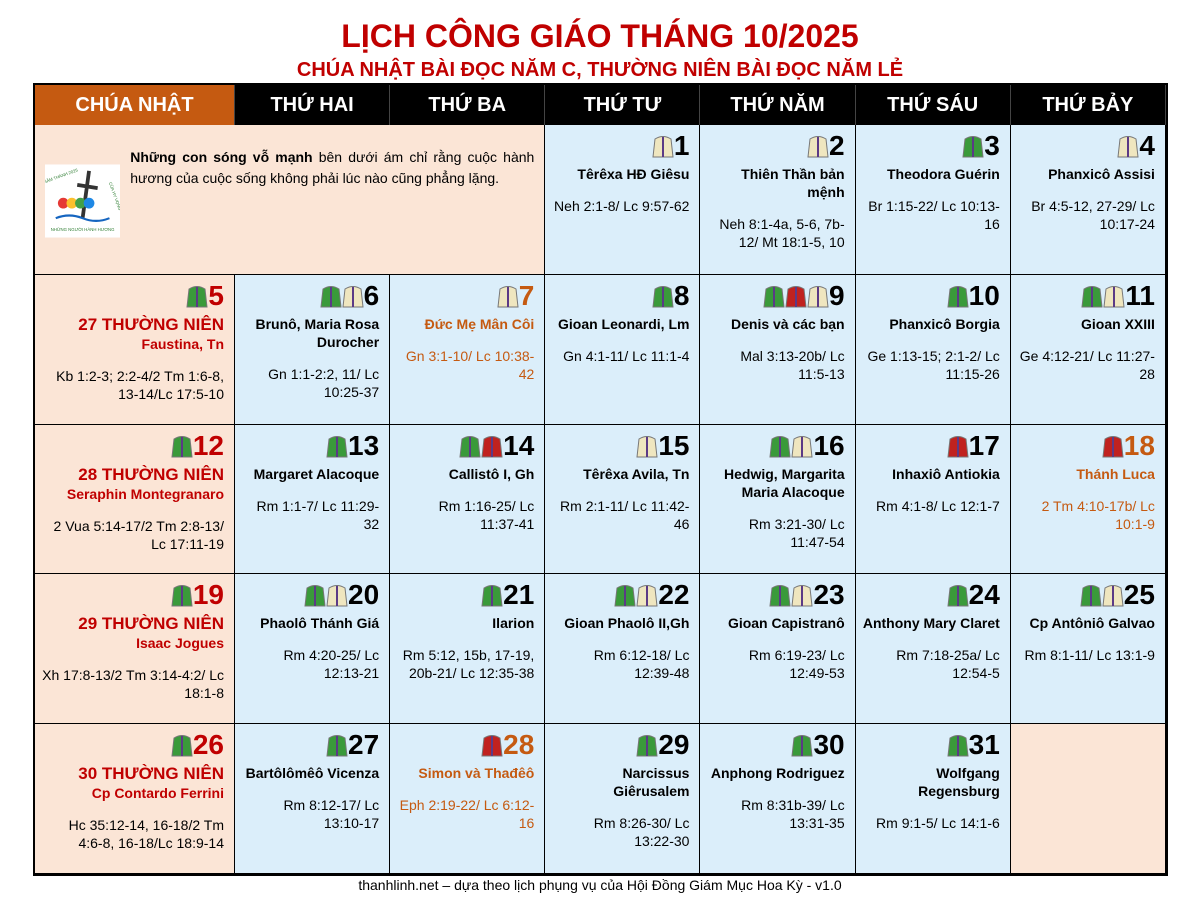 Image resolution: width=1200 pixels, height=914 pixels. Describe the element at coordinates (793, 814) in the screenshot. I see `readings: Rm 8:31b-39/ Lc 13:31-35` at that location.